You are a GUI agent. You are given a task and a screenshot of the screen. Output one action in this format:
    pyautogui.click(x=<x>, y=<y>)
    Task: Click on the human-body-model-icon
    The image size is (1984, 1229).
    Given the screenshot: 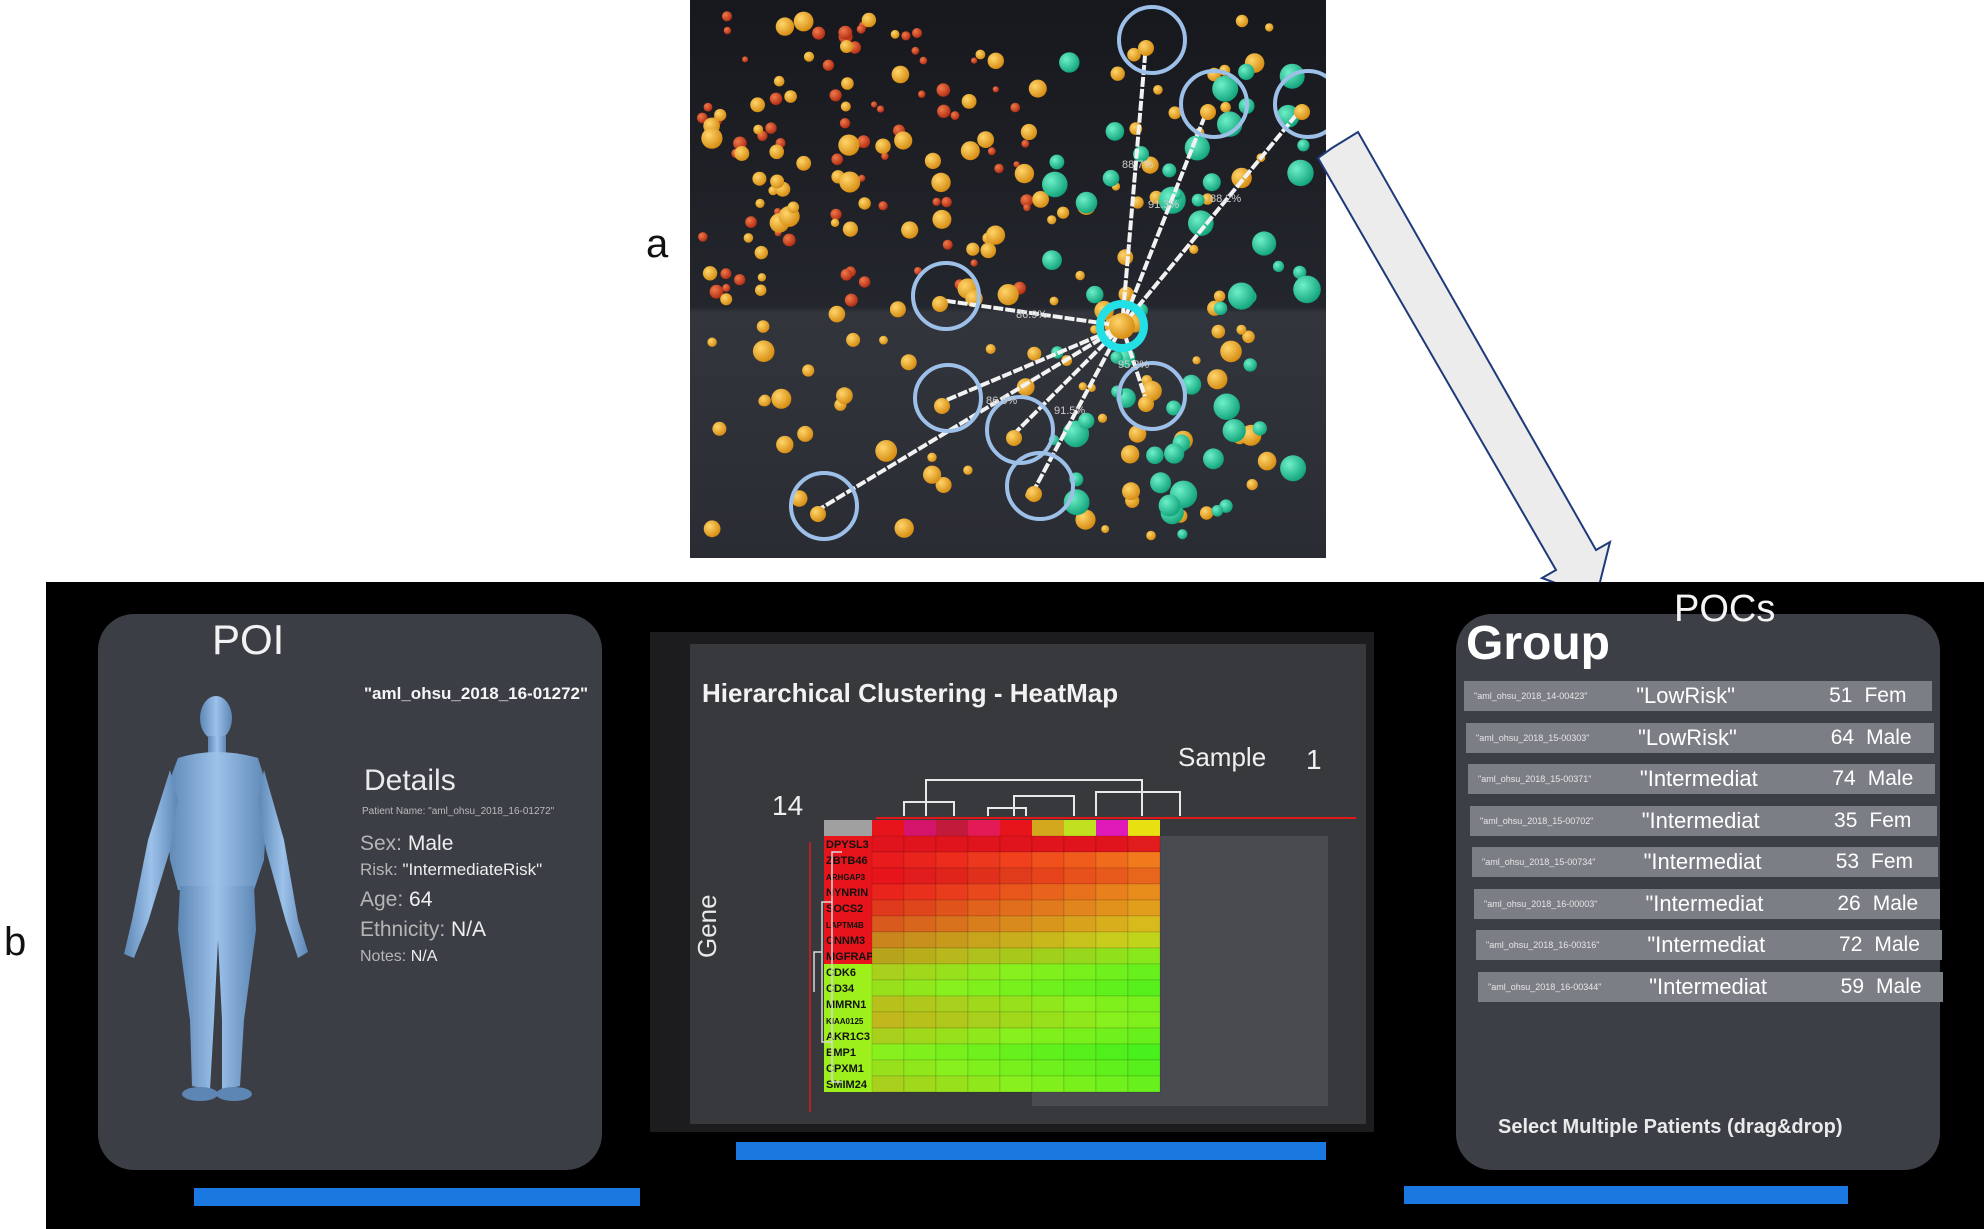 What is the action you would take?
    pyautogui.click(x=218, y=897)
    